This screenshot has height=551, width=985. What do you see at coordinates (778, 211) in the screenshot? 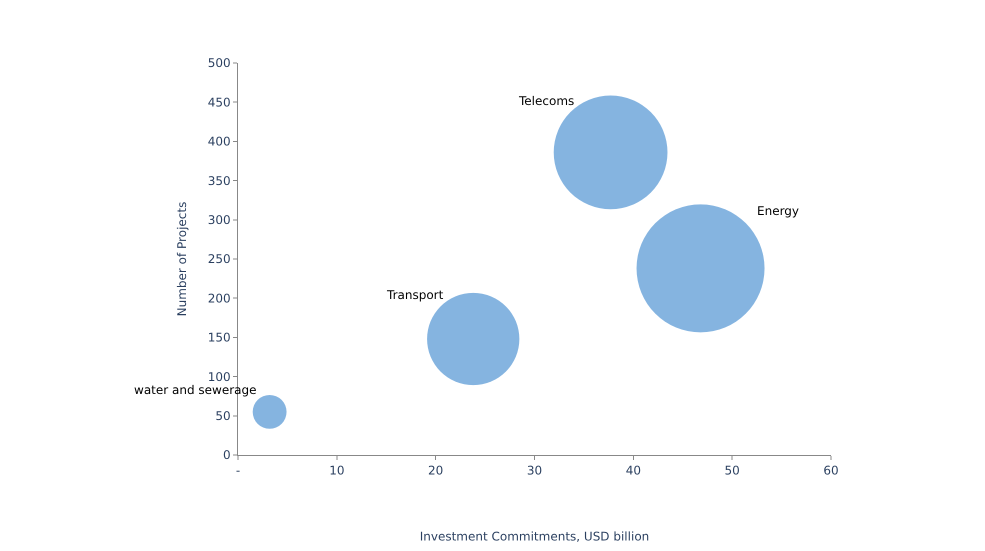
I see `series-label: Energy` at bounding box center [778, 211].